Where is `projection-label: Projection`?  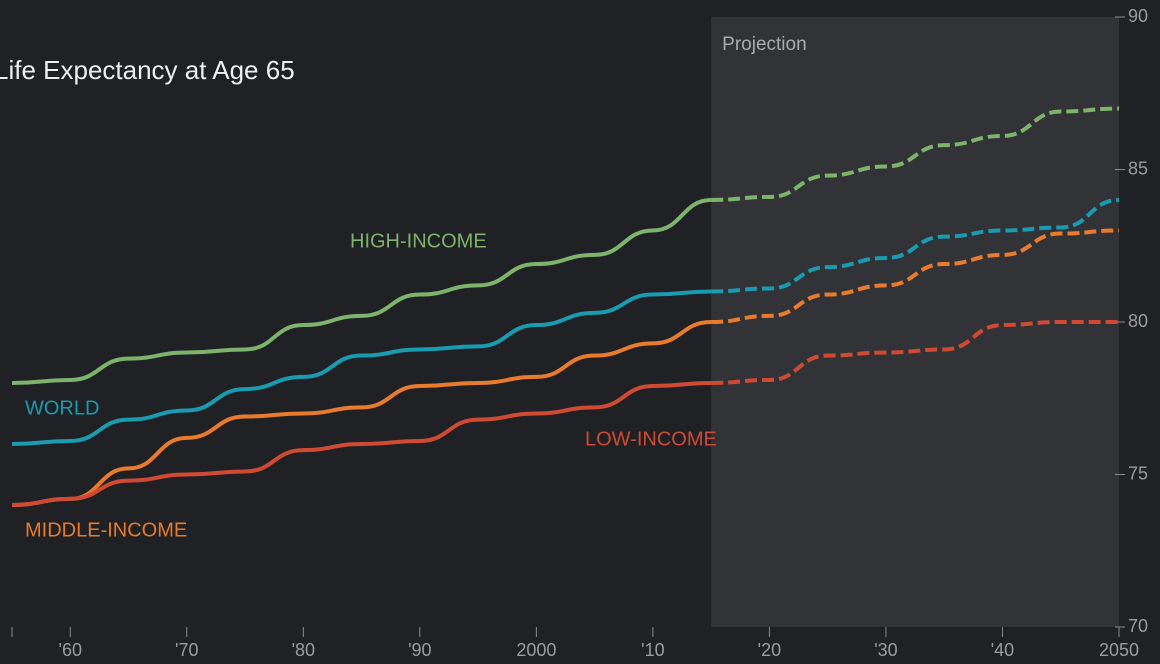
projection-label: Projection is located at coordinates (764, 44).